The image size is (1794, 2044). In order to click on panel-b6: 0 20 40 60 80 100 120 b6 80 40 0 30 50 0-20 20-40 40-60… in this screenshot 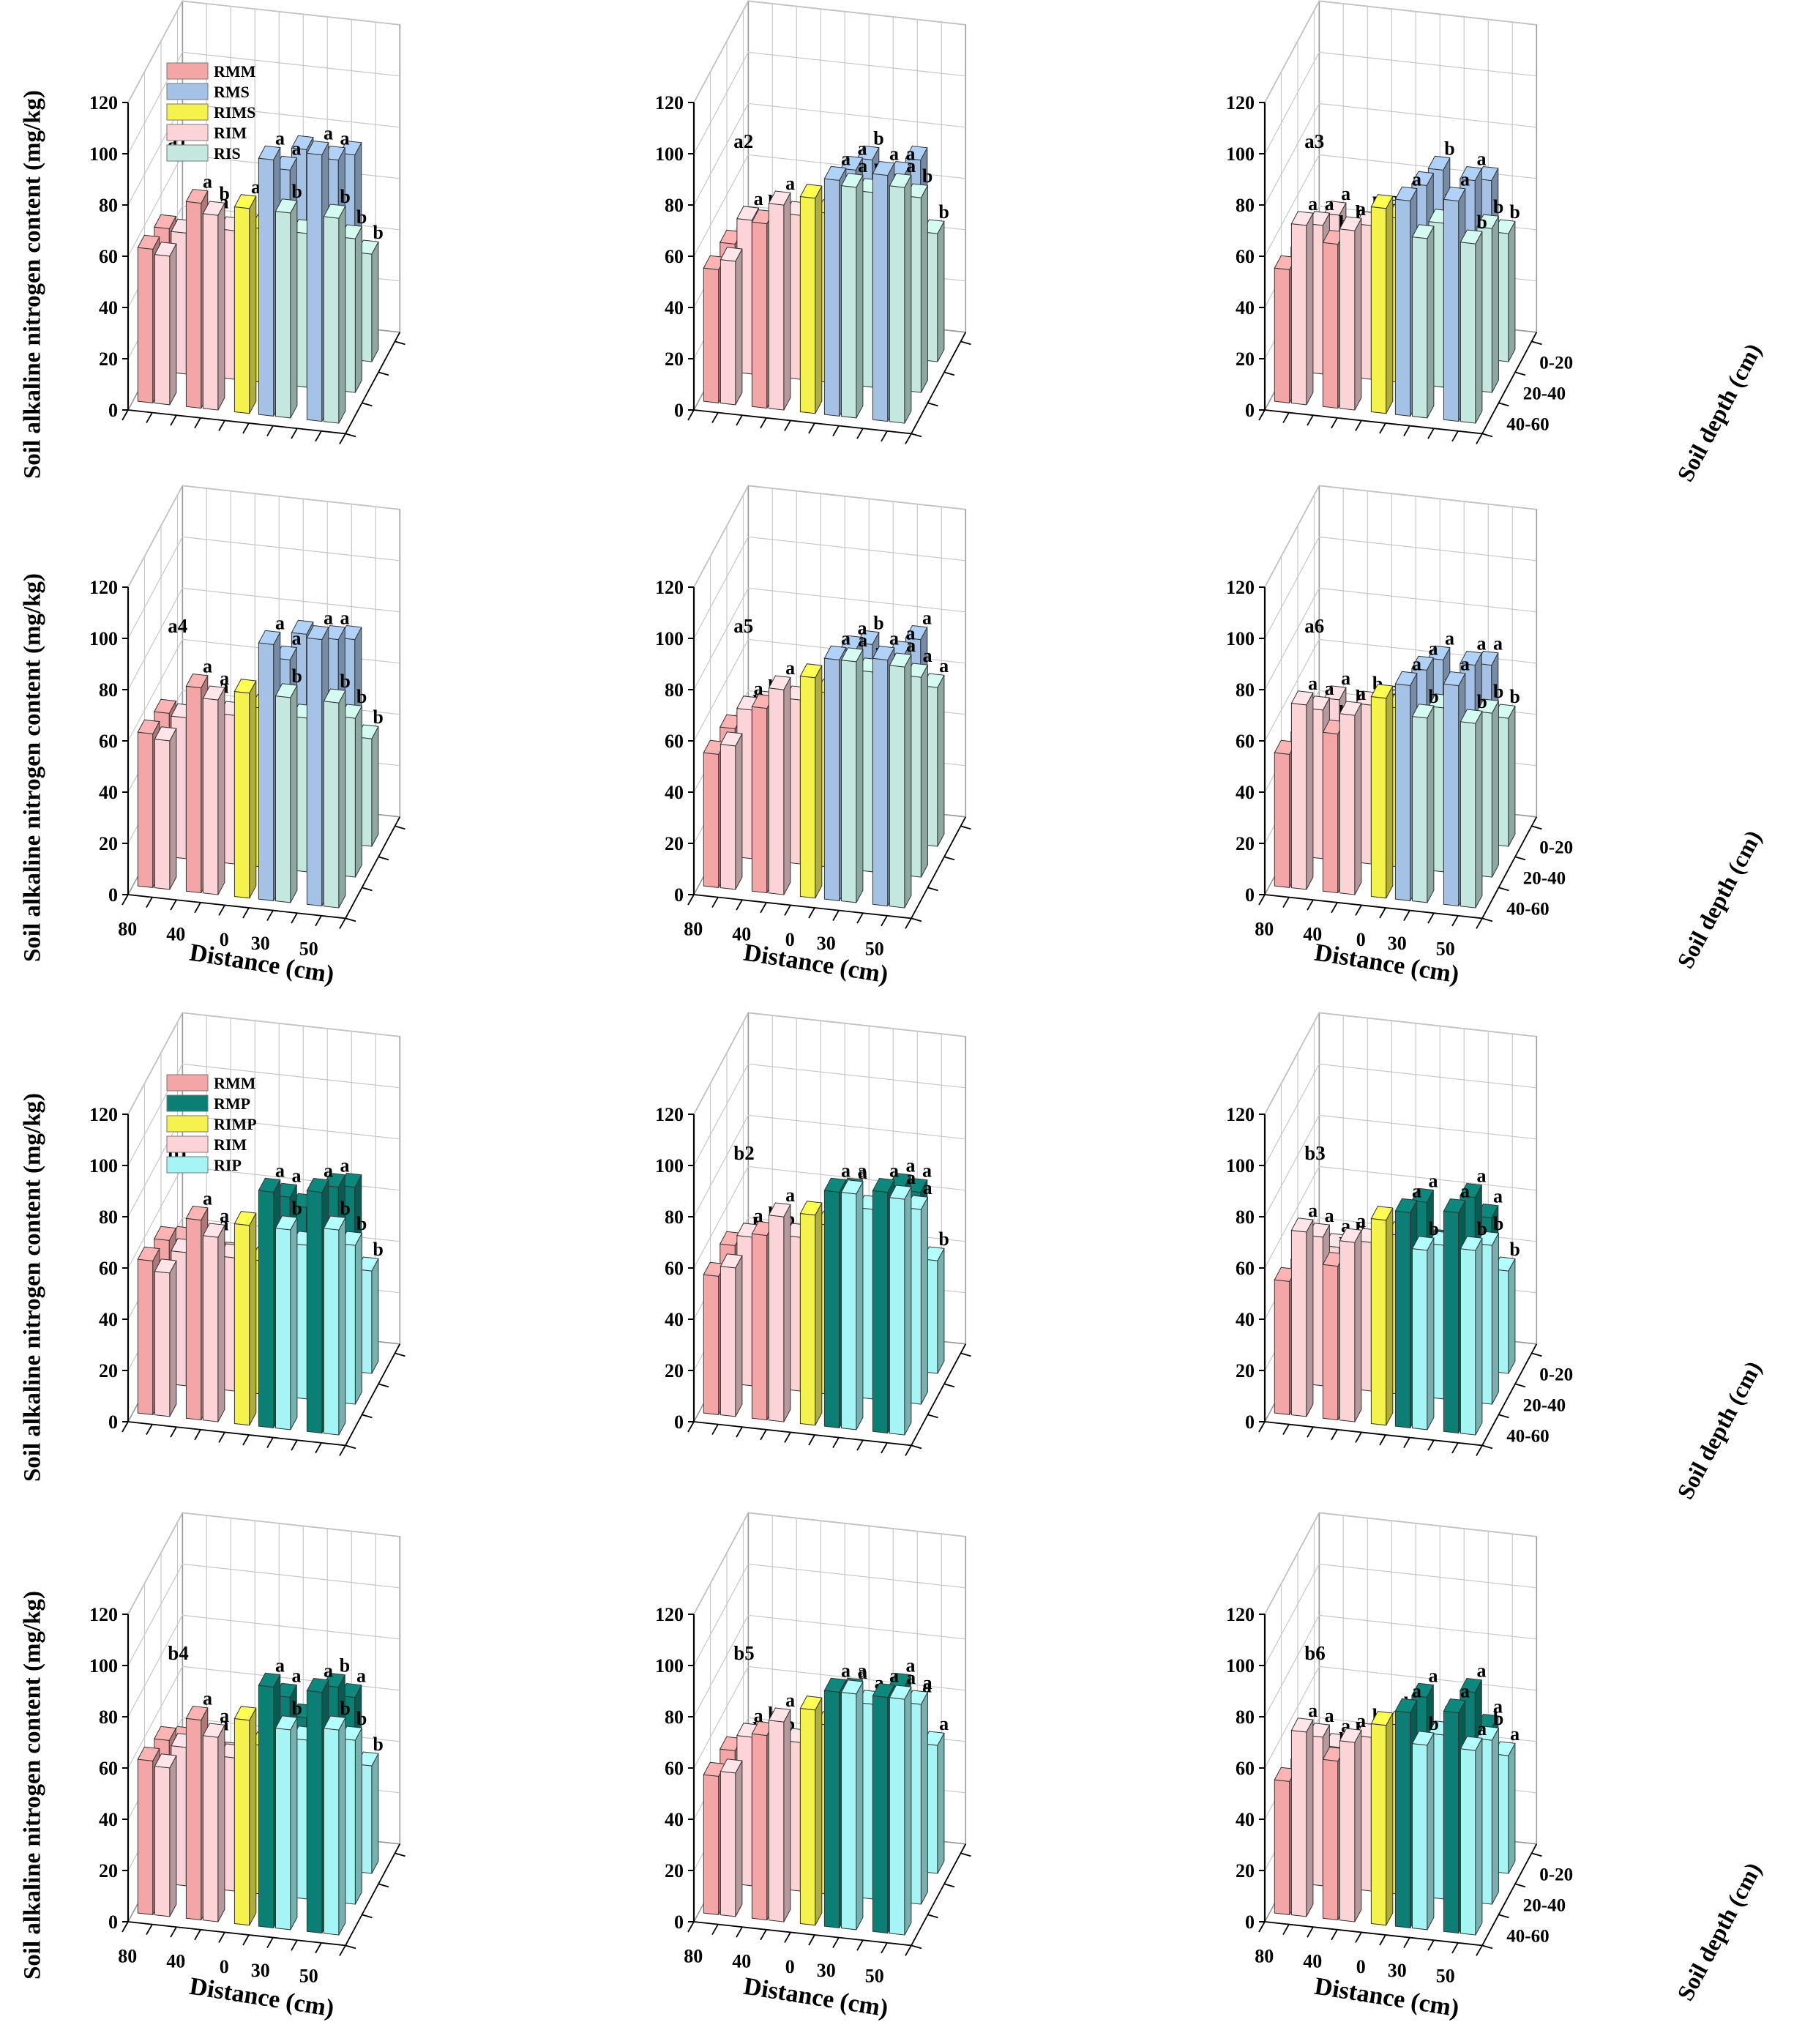, I will do `click(1400, 1749)`.